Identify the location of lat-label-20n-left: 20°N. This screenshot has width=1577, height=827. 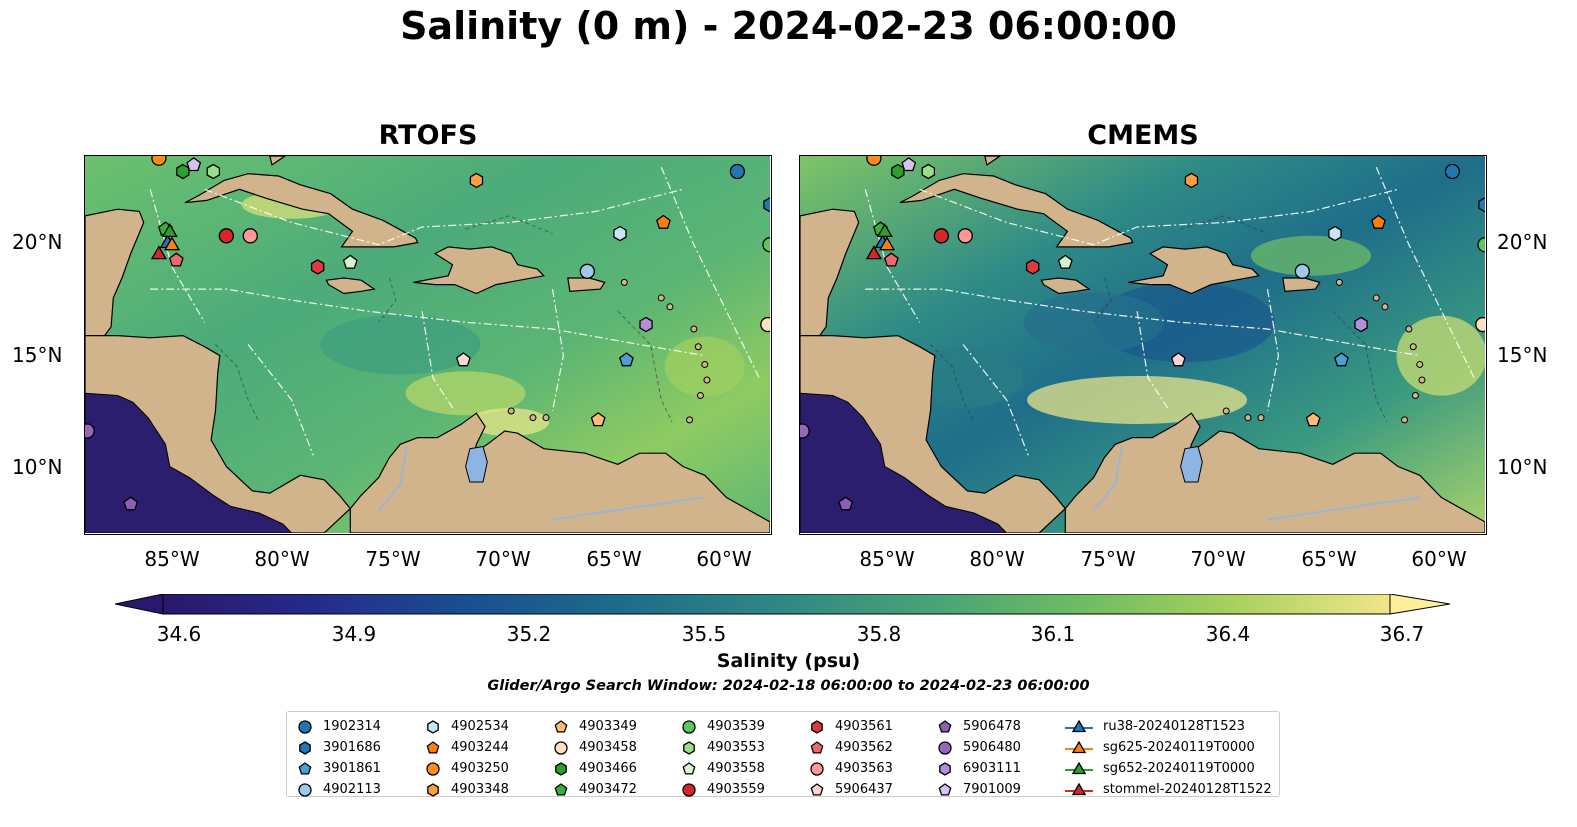
(37, 242).